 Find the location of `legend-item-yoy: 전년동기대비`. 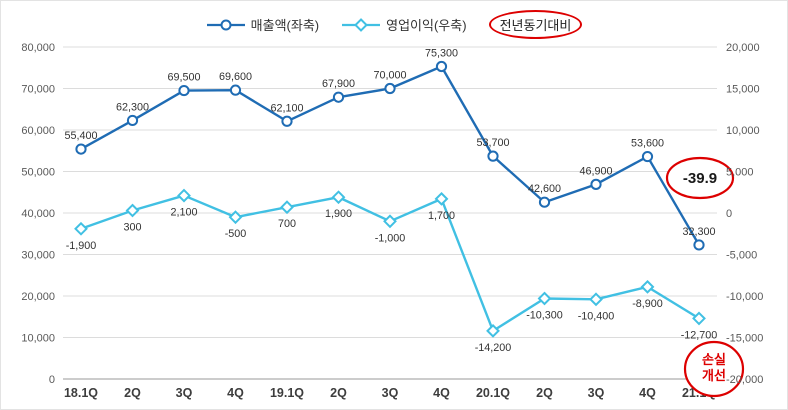

legend-item-yoy: 전년동기대비 is located at coordinates (535, 24).